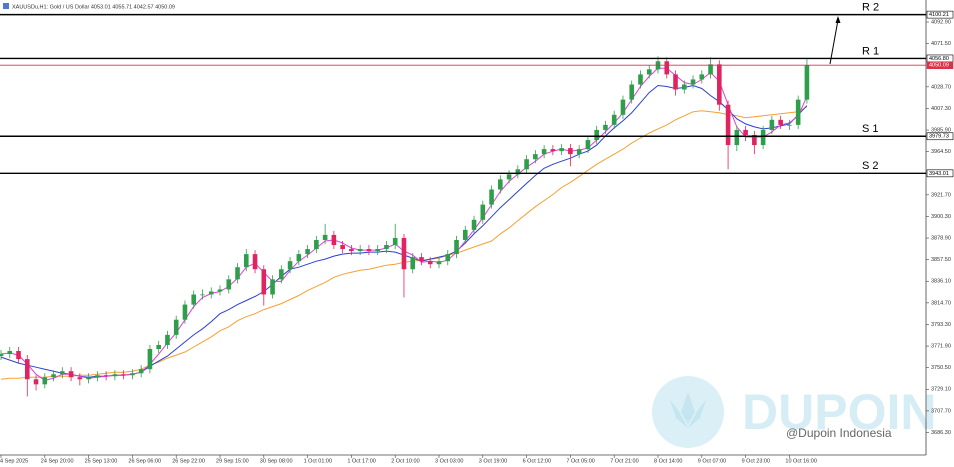 This screenshot has width=954, height=467. What do you see at coordinates (493, 461) in the screenshot?
I see `x-tick-label: 3 Oct 19:00` at bounding box center [493, 461].